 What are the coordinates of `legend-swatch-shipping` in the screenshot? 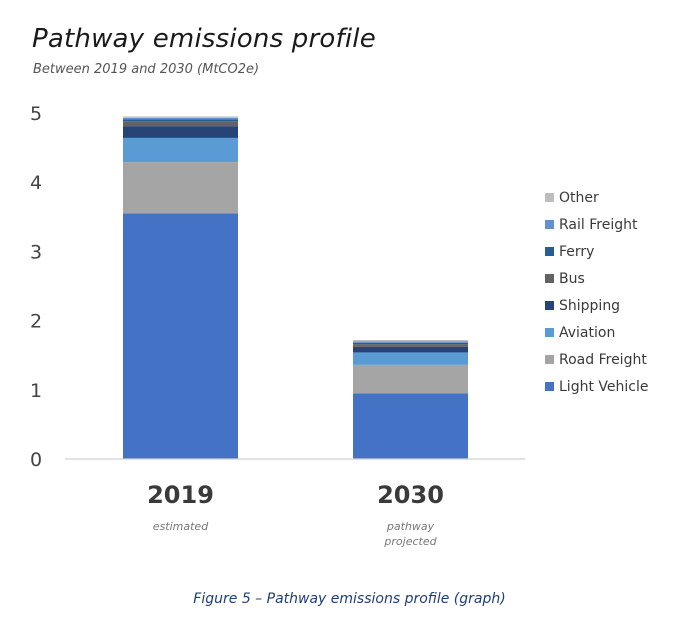 It's located at (549, 305).